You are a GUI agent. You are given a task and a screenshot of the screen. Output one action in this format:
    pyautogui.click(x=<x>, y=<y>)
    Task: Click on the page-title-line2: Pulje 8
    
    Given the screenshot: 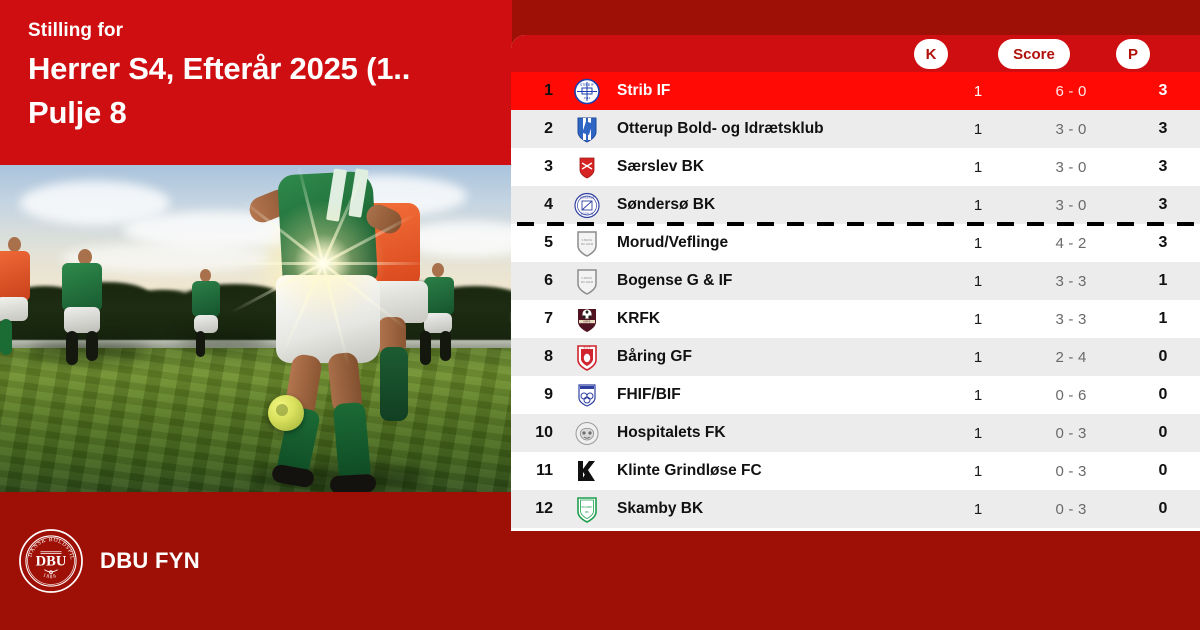 What is the action you would take?
    pyautogui.click(x=77, y=113)
    